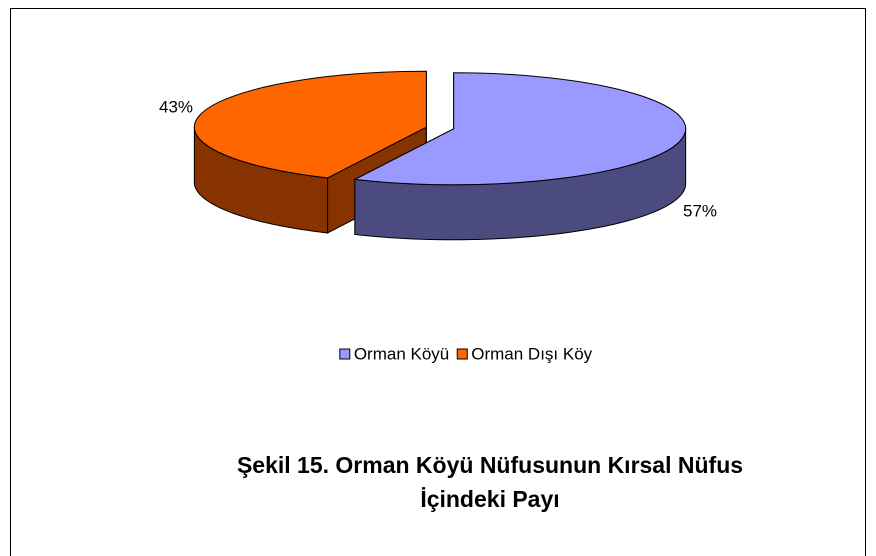 The image size is (876, 556). Describe the element at coordinates (176, 106) in the screenshot. I see `data-label: 43%` at that location.